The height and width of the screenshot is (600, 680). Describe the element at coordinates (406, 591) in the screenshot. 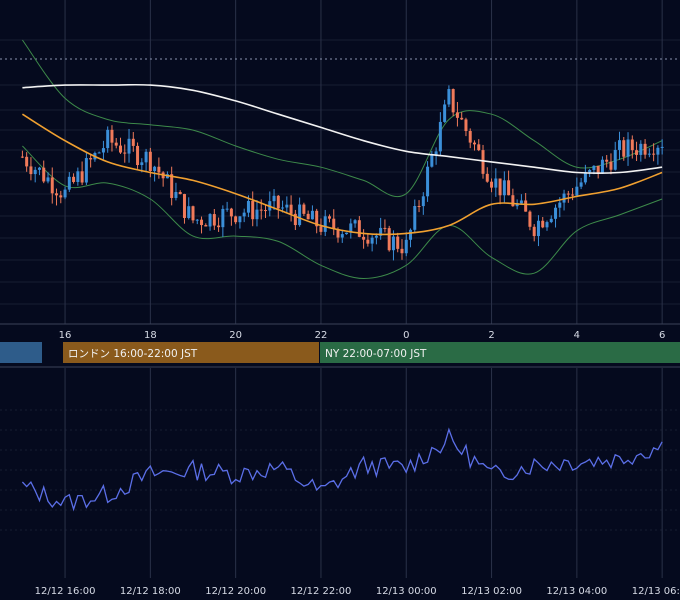

I see `osc-x-tick-label: 12/13 00:00` at that location.